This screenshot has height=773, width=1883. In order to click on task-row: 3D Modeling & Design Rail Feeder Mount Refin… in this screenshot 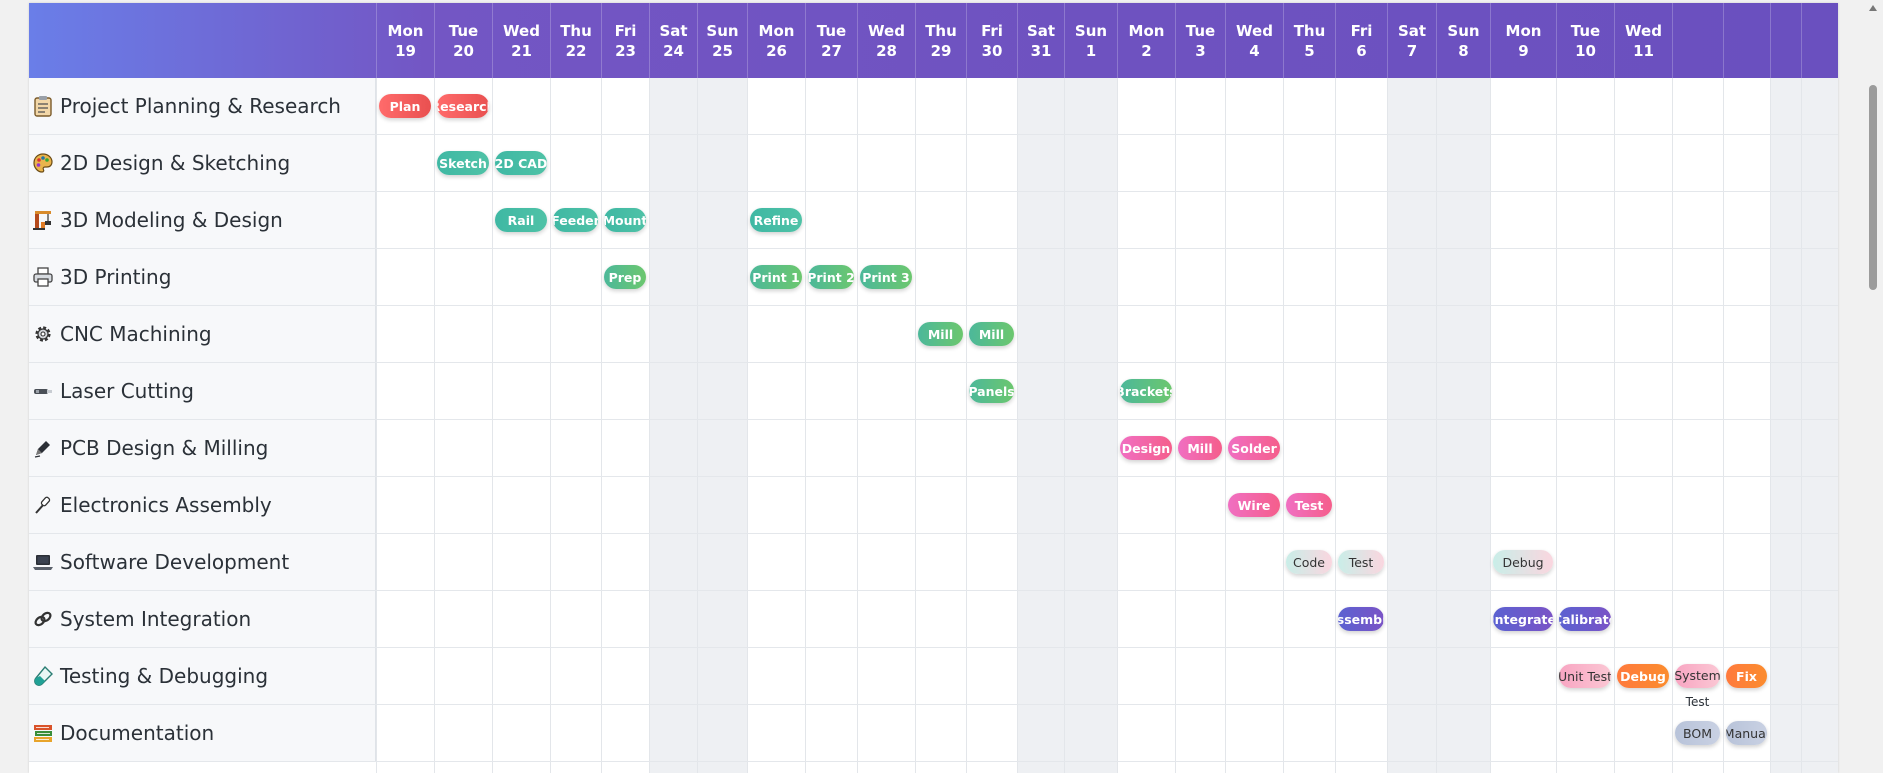, I will do `click(933, 220)`.